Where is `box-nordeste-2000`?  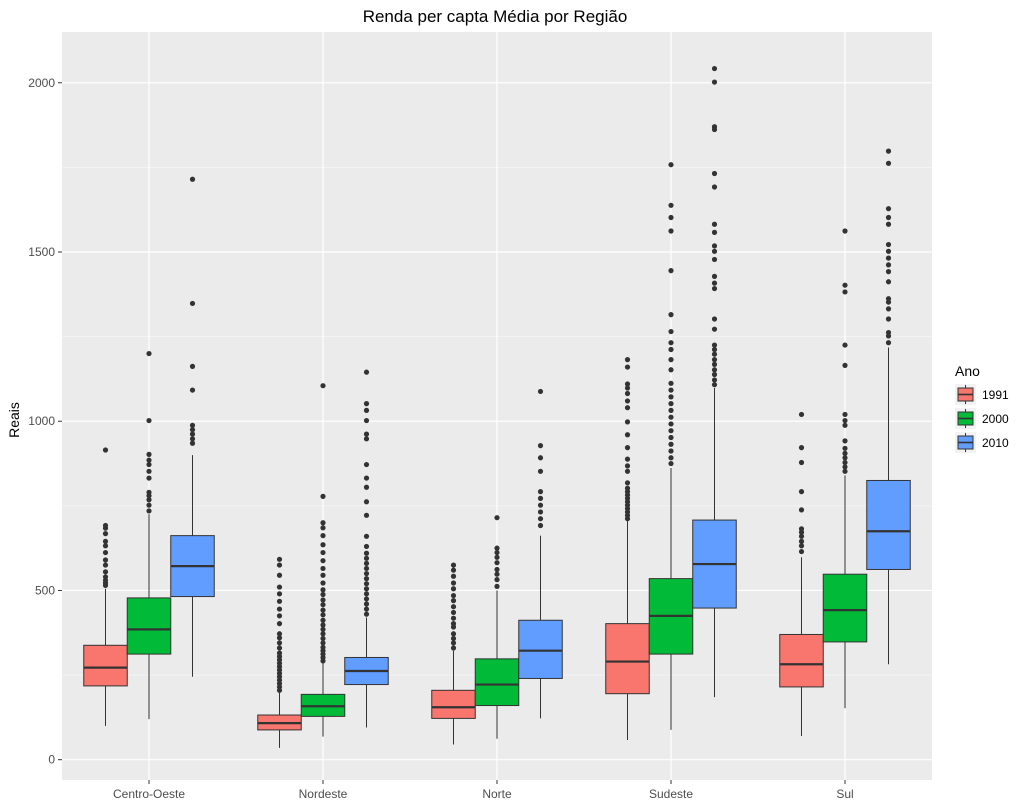
box-nordeste-2000 is located at coordinates (323, 560).